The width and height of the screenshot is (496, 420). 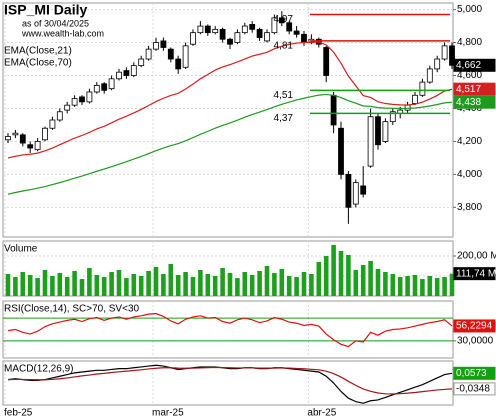 What do you see at coordinates (468, 65) in the screenshot?
I see `last-value-label: 4,662` at bounding box center [468, 65].